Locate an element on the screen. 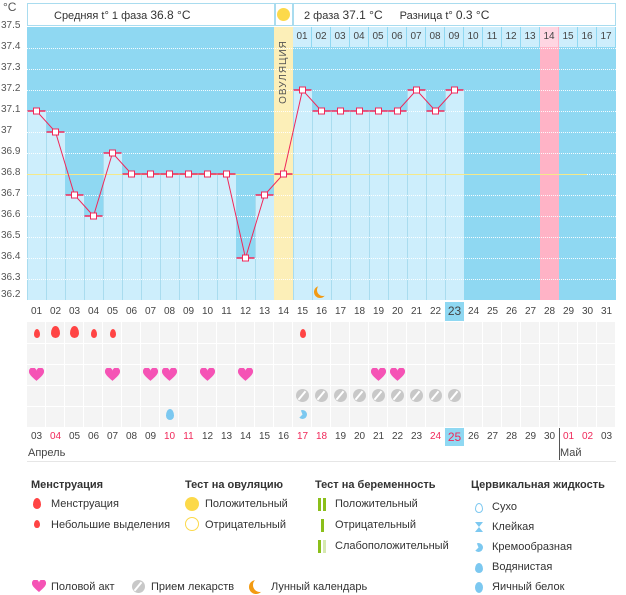 The image size is (626, 595). date-label: 29 is located at coordinates (530, 436).